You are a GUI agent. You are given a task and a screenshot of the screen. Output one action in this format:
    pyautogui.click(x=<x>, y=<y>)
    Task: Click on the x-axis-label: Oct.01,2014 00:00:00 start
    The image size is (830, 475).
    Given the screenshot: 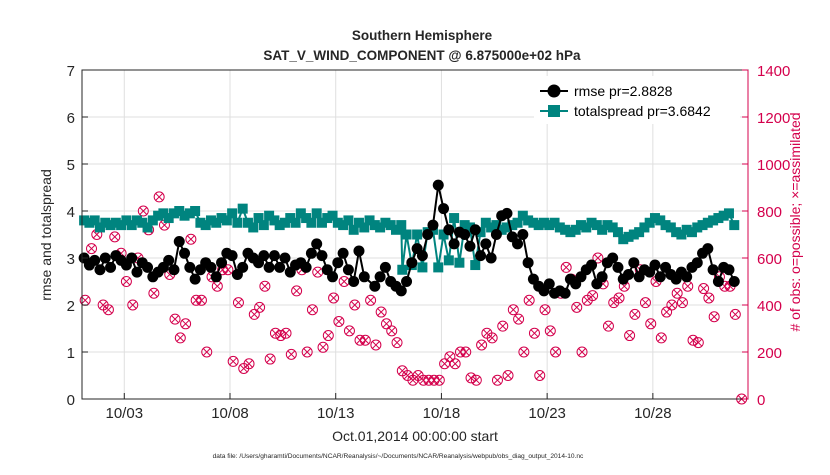 What is the action you would take?
    pyautogui.click(x=415, y=436)
    